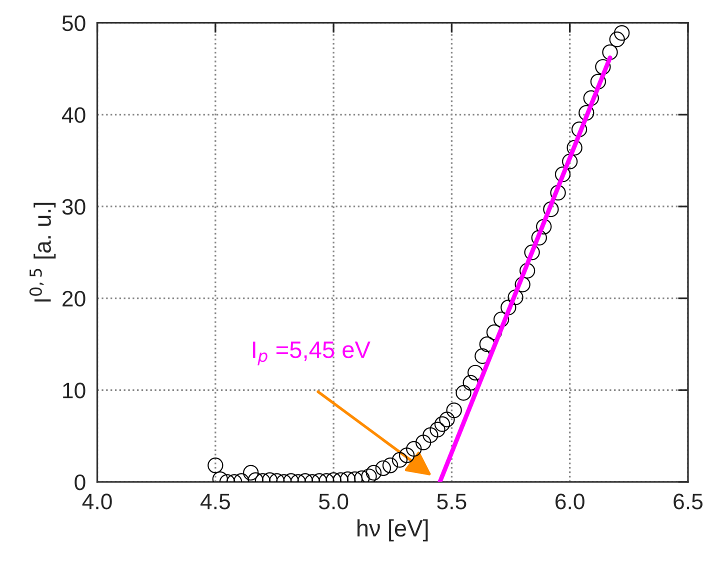  I want to click on x-tick-label: 6.5, so click(688, 502).